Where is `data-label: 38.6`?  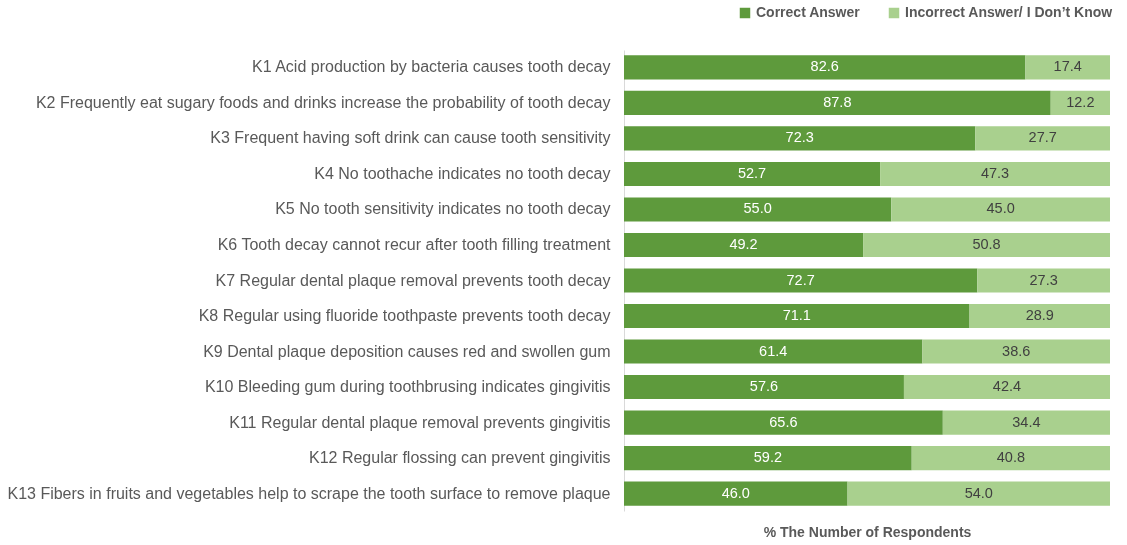 data-label: 38.6 is located at coordinates (1016, 350).